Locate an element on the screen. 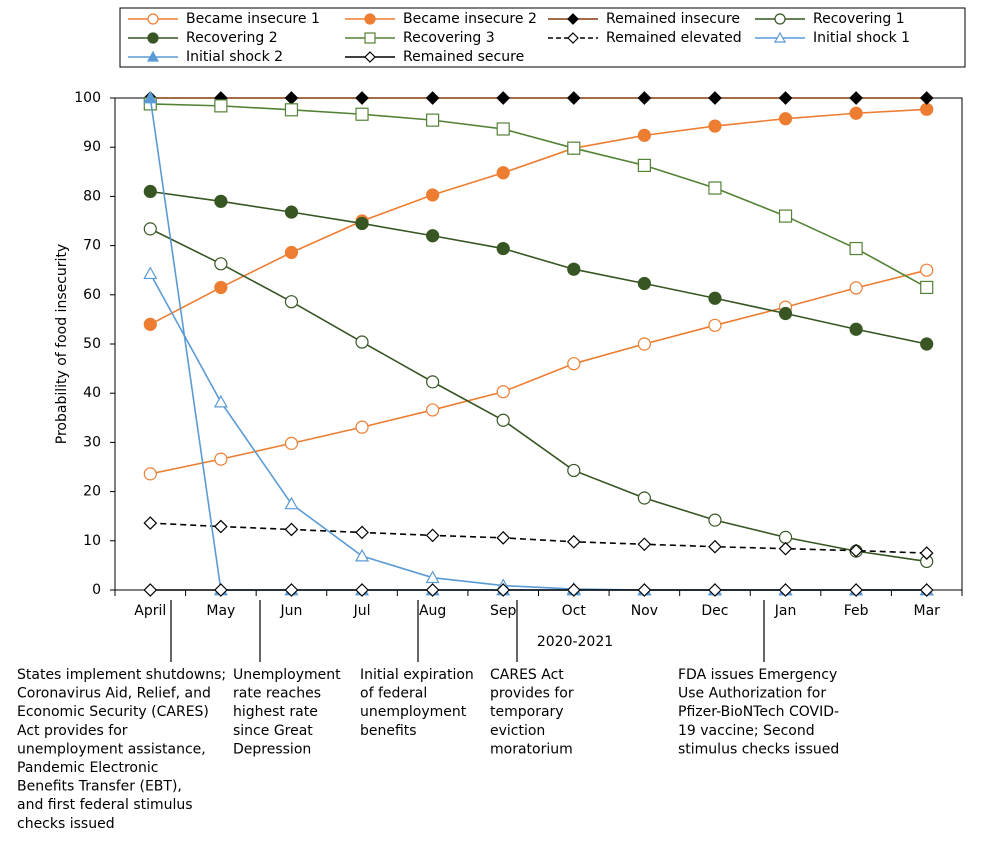 This screenshot has height=851, width=1000. annotation-text: stimulus checks issued is located at coordinates (758, 749).